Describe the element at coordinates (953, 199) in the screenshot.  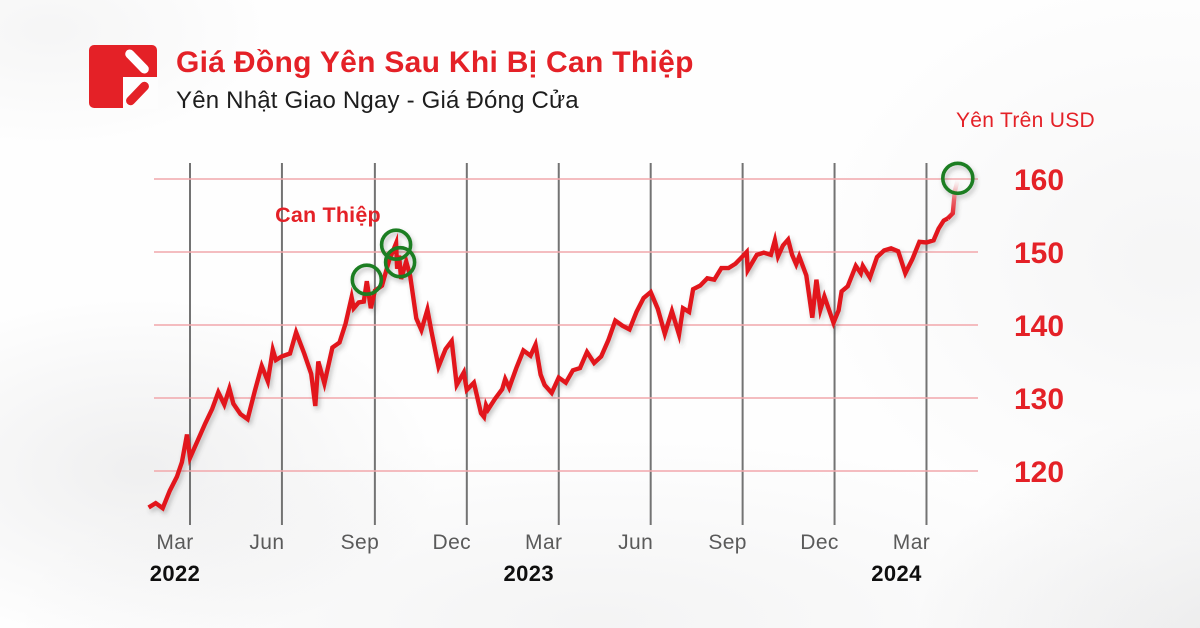
I see `price-line-fade-tip` at that location.